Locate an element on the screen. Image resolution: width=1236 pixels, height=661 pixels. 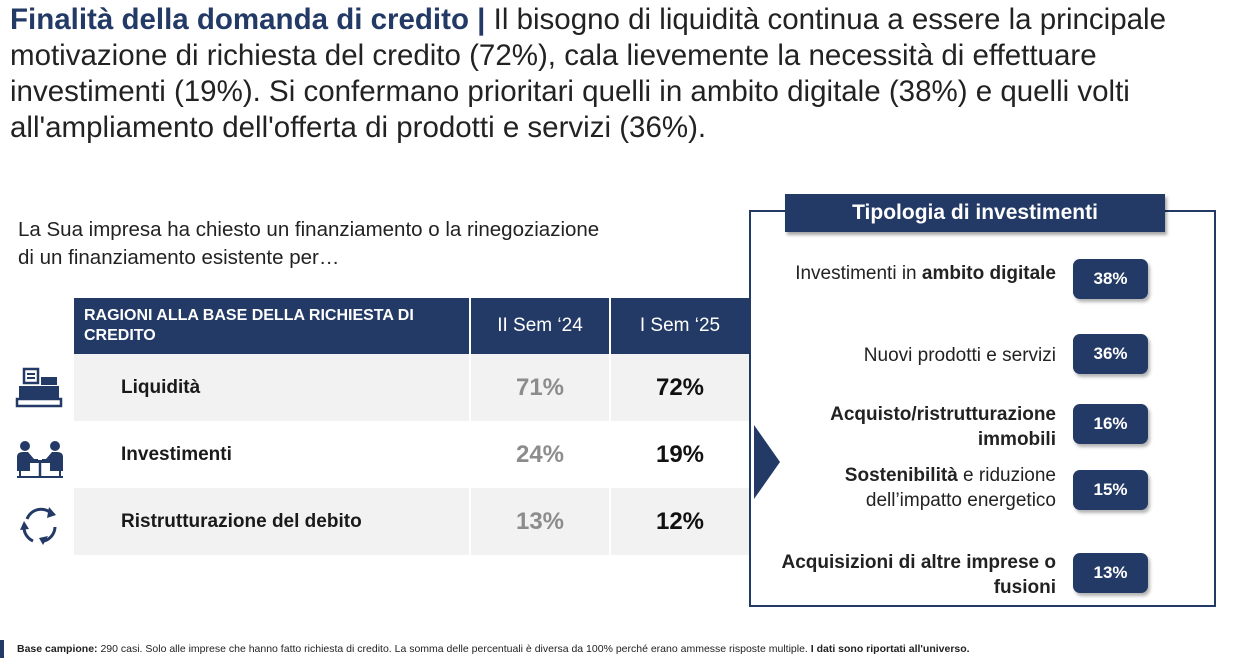
investment-value-badge: 15% is located at coordinates (1110, 490).